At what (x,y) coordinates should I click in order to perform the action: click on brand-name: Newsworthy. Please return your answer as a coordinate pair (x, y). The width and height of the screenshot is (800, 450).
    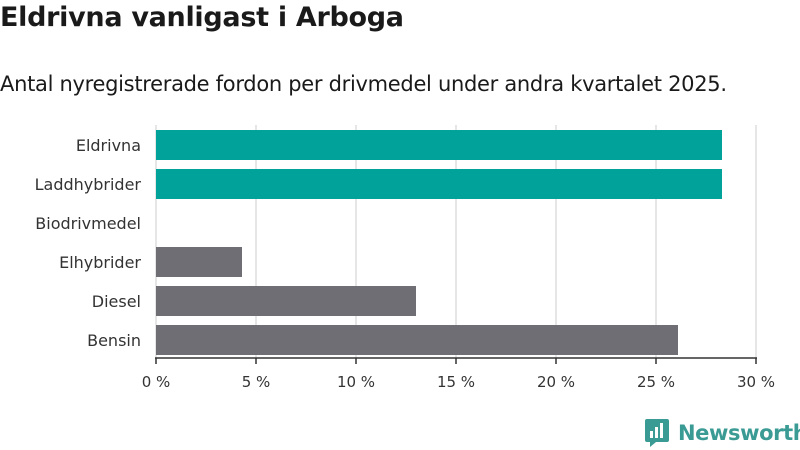
    Looking at the image, I should click on (739, 433).